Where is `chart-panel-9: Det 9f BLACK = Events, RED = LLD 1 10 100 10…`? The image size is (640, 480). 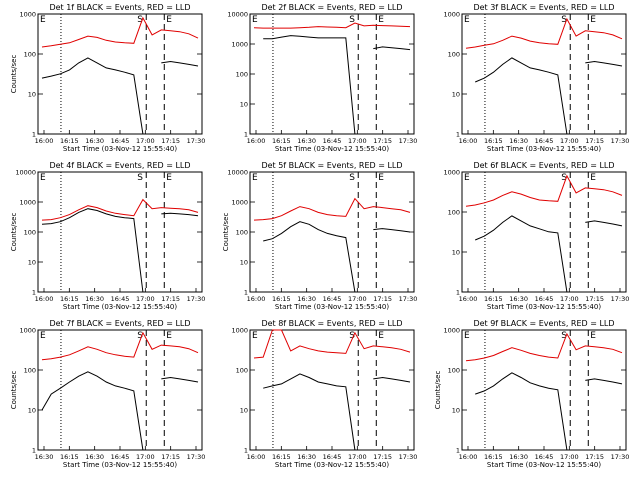 chart-panel-9: Det 9f BLACK = Events, RED = LLD 1 10 100 10… is located at coordinates (531, 394).